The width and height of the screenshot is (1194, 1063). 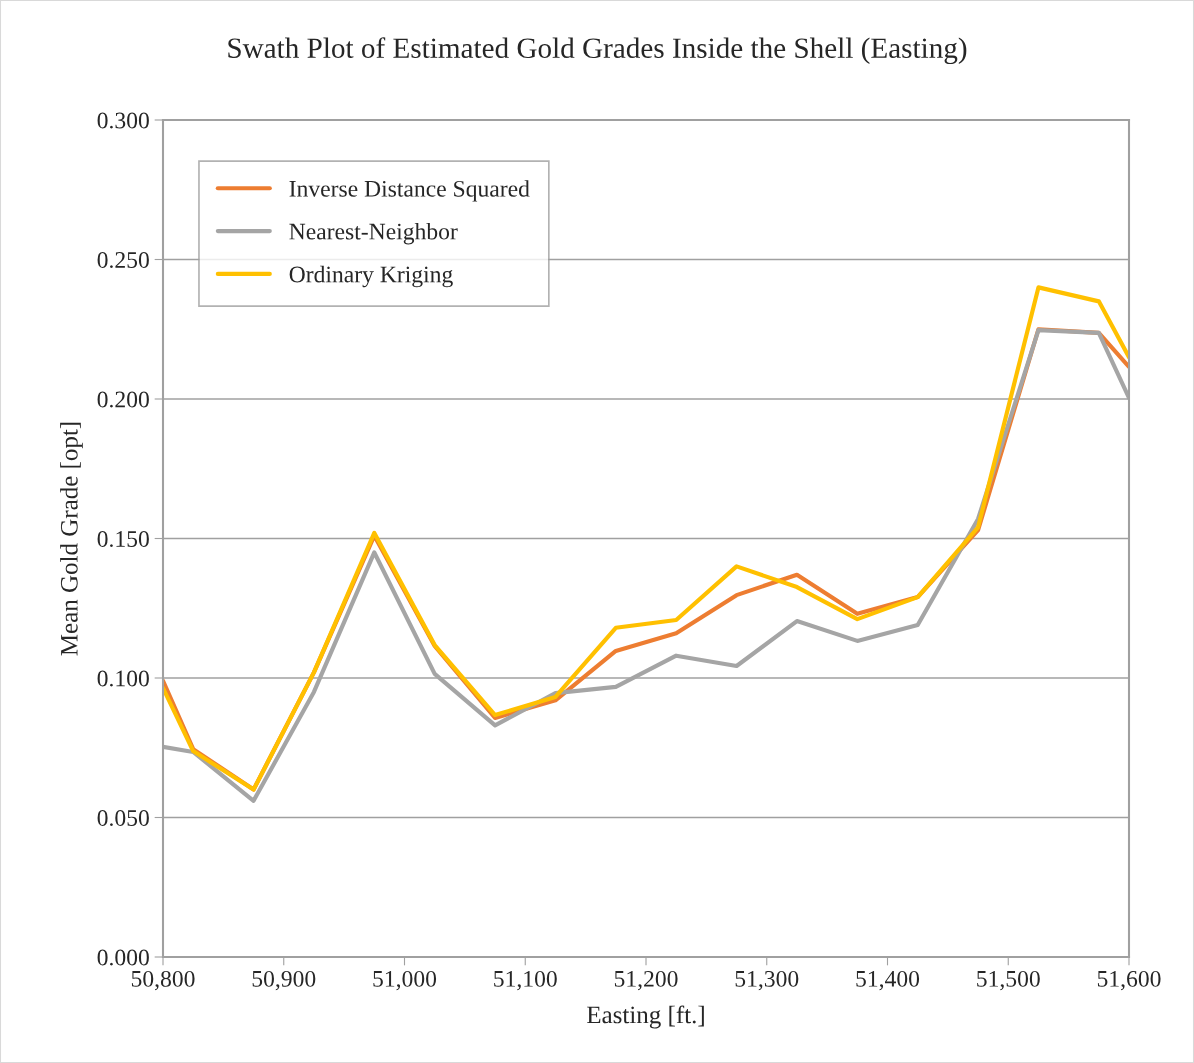 What do you see at coordinates (123, 818) in the screenshot?
I see `y-tick-label: 0.050` at bounding box center [123, 818].